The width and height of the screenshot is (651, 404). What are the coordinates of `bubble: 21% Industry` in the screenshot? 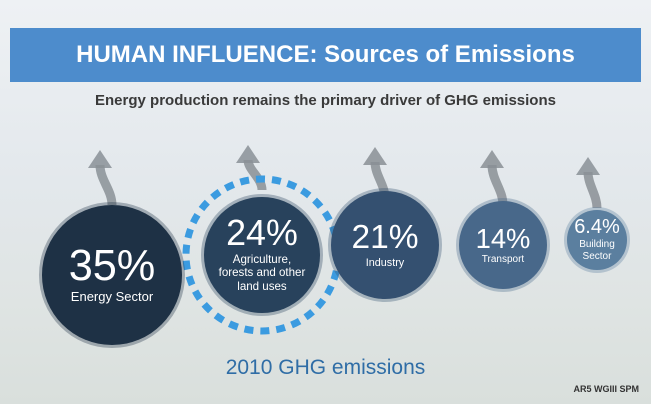 It's located at (385, 245).